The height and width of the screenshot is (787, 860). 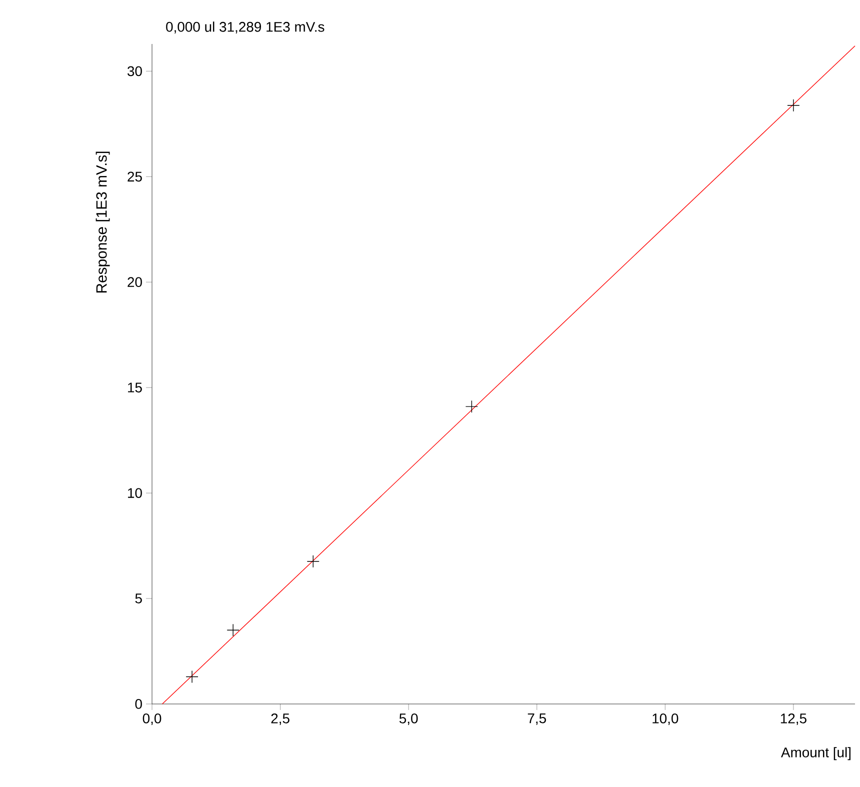 I want to click on y-tick-label: 20, so click(x=135, y=282).